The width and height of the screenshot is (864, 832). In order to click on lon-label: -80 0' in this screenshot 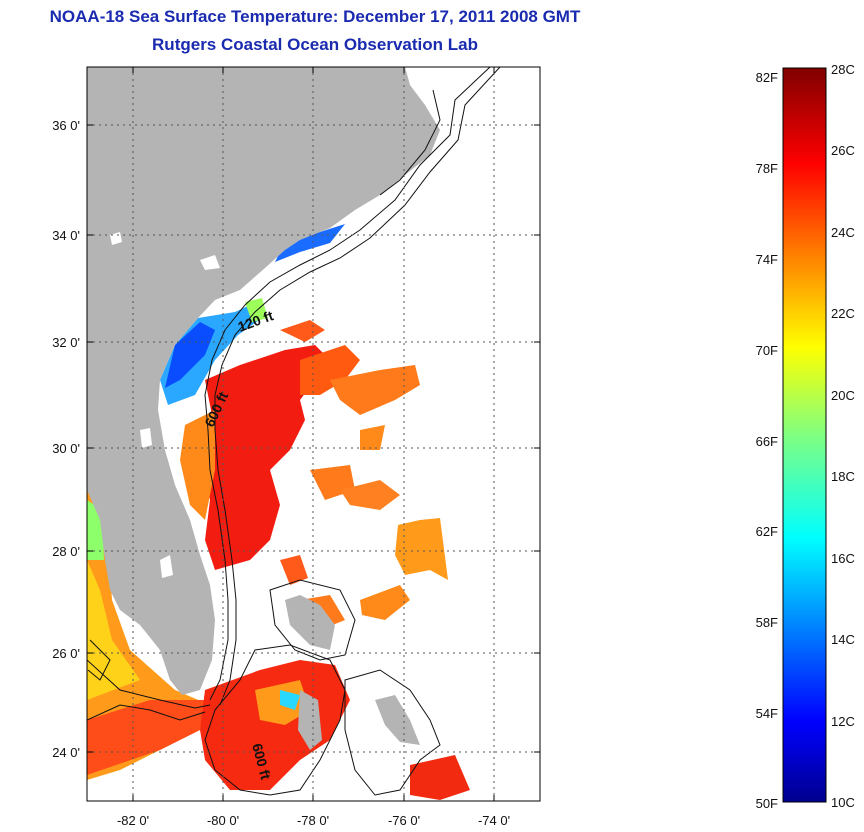, I will do `click(223, 820)`.